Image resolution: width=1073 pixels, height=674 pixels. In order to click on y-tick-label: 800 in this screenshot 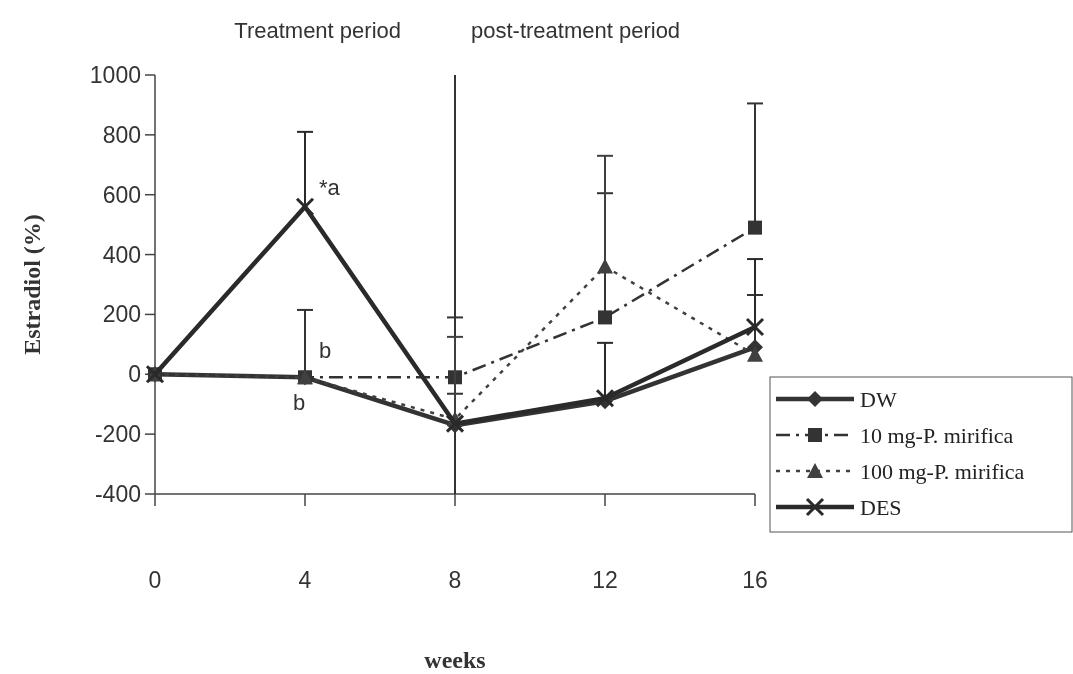, I will do `click(121, 134)`.